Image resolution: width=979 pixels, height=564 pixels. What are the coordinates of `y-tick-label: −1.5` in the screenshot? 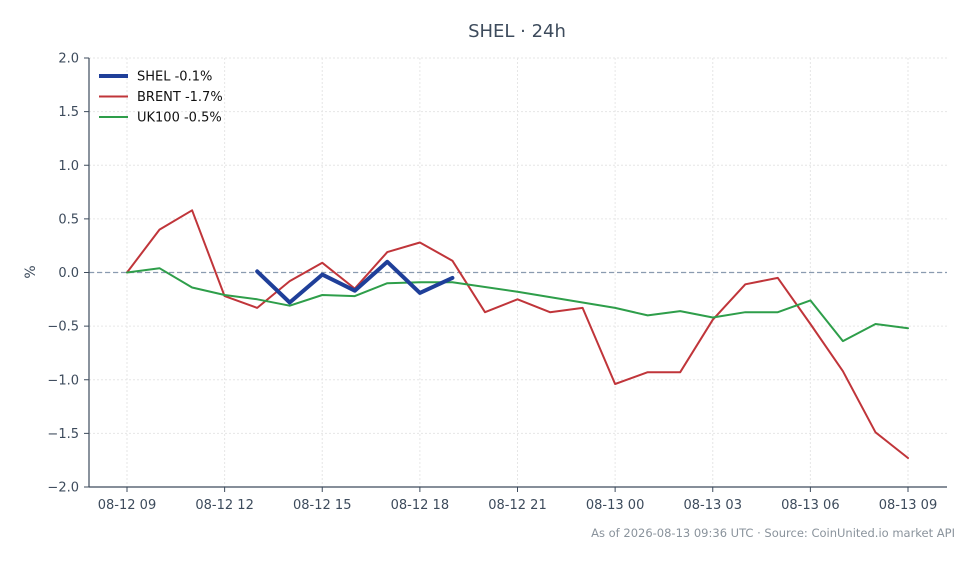 It's located at (63, 434).